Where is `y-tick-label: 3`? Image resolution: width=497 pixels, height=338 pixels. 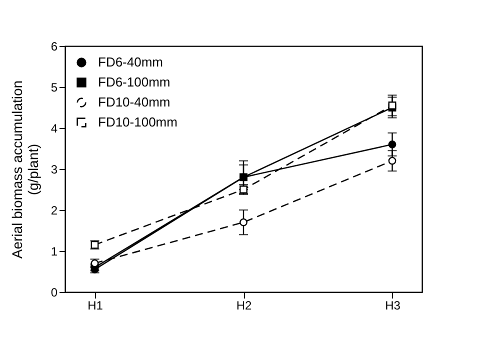
y-tick-label: 3 is located at coordinates (54, 169).